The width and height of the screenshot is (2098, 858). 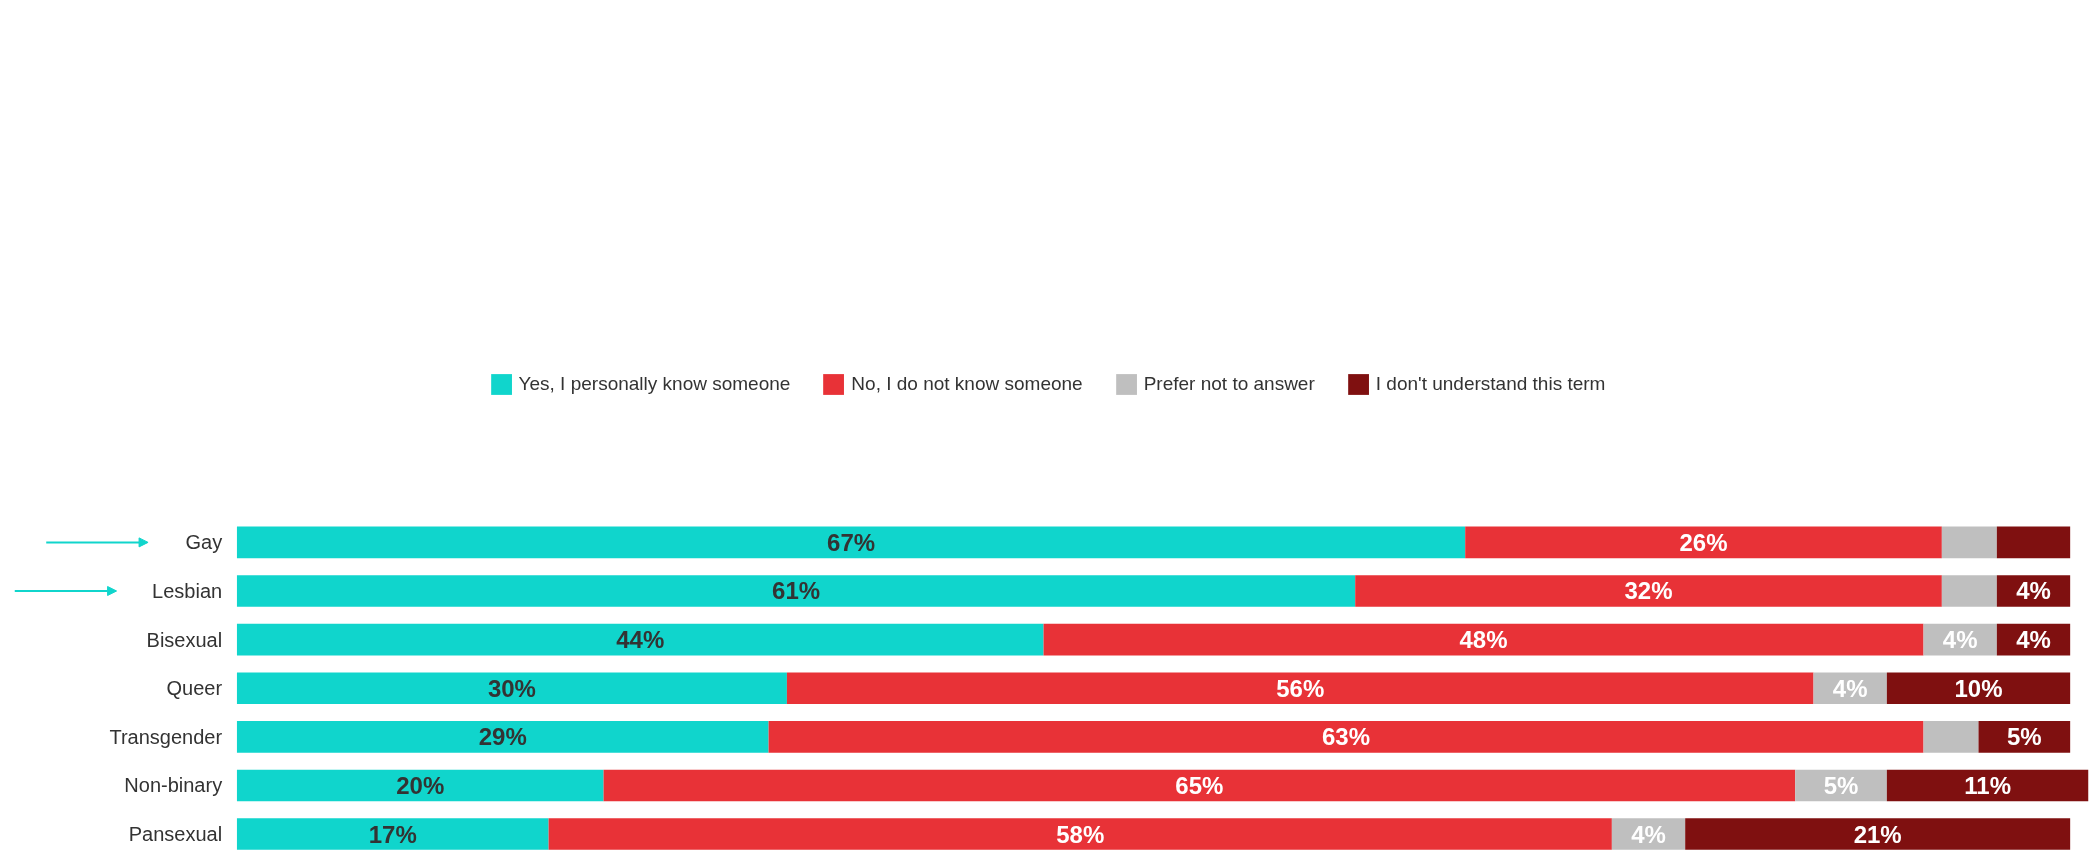 I want to click on data-label: 26%, so click(x=1703, y=542).